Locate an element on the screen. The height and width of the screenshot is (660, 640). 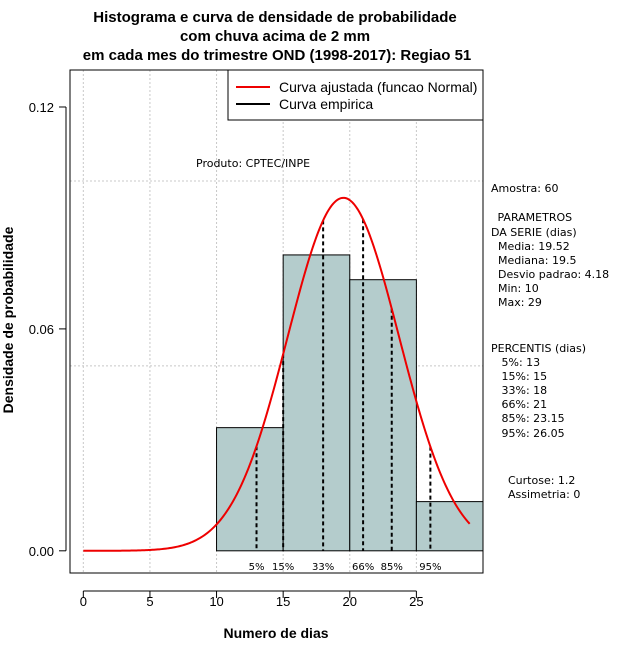
x-tick-label-4: 20 is located at coordinates (350, 601).